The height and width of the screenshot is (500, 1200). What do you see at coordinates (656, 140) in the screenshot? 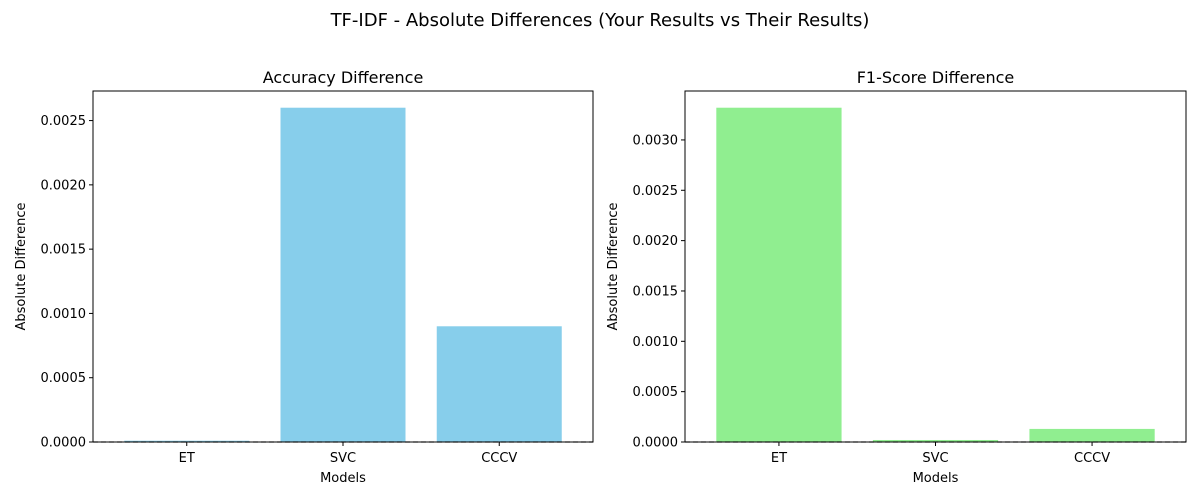
I see `y-tick-label: 0.0030` at bounding box center [656, 140].